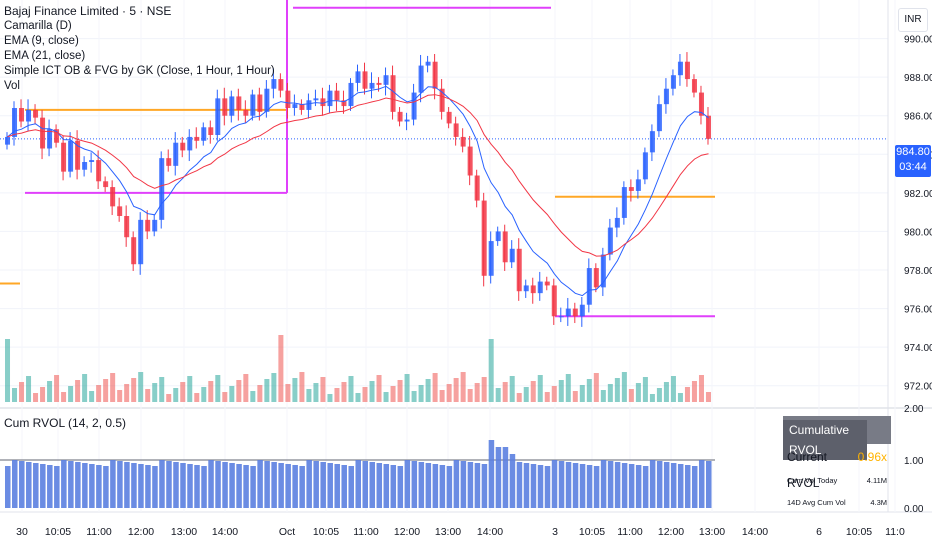 The width and height of the screenshot is (932, 555). What do you see at coordinates (65, 423) in the screenshot?
I see `rvol-legend: Cum RVOL (14, 2, 0.5)` at bounding box center [65, 423].